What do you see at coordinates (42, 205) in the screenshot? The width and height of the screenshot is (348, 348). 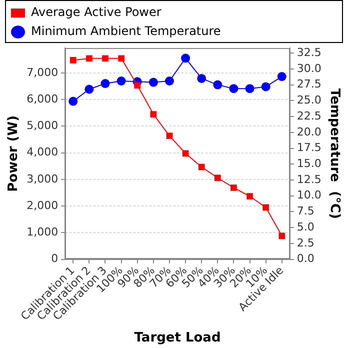 I see `y-tick-label: 2,000` at bounding box center [42, 205].